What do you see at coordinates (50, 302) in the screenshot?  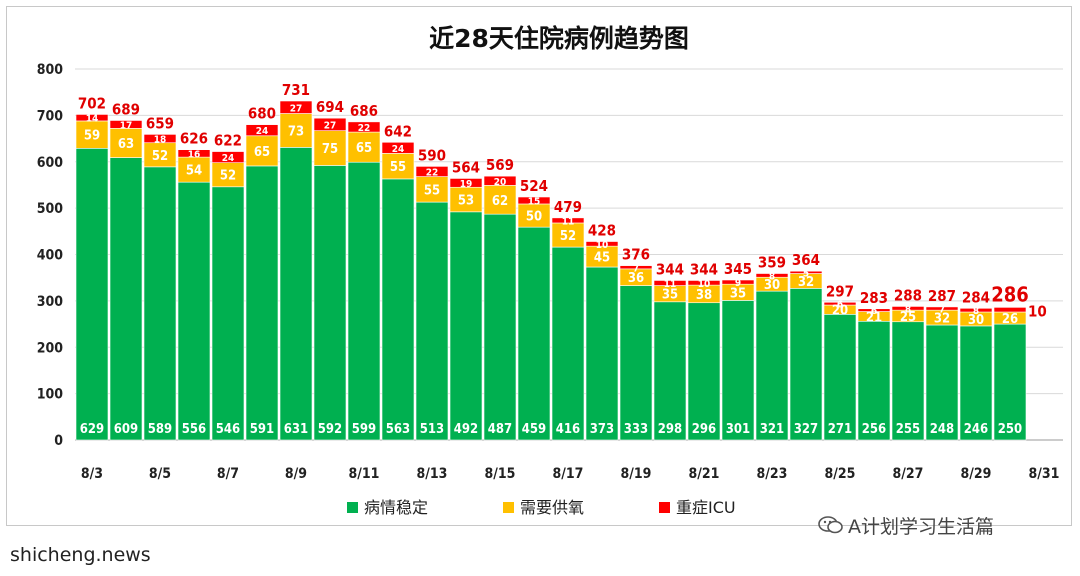 I see `y-tick-label: 300` at bounding box center [50, 302].